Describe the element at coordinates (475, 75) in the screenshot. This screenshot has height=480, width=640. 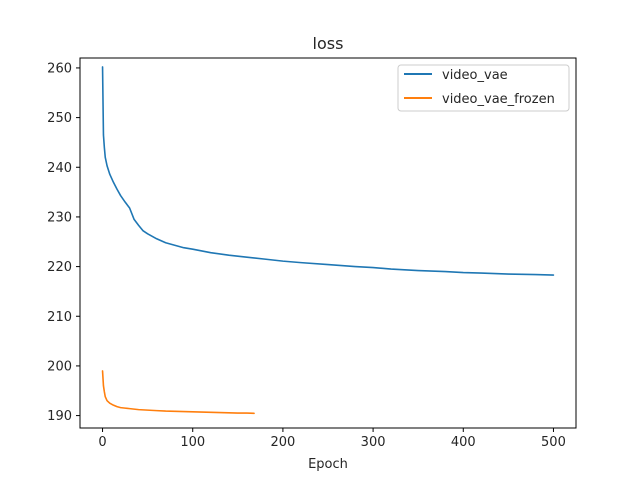
I see `legend-label-video-vae: video_vae` at that location.